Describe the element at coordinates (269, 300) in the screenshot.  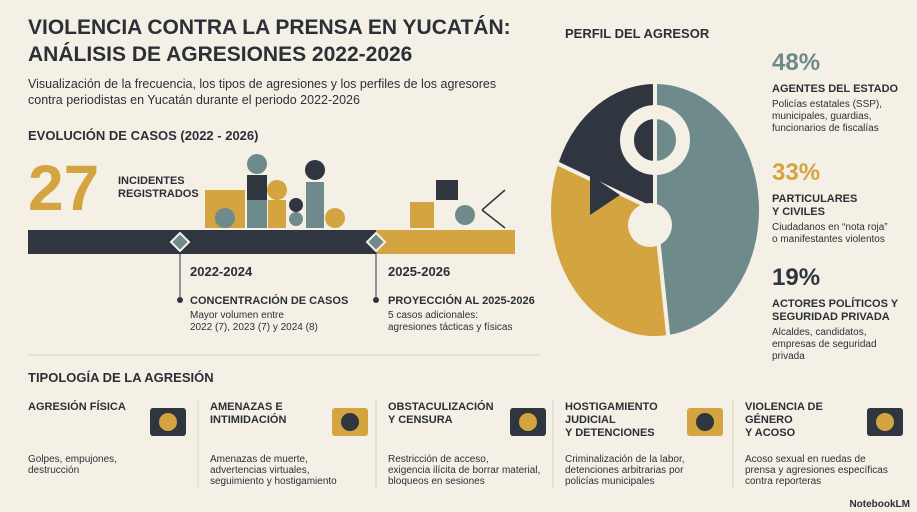
I see `period-heading: CONCENTRACIÓN DE CASOS` at that location.